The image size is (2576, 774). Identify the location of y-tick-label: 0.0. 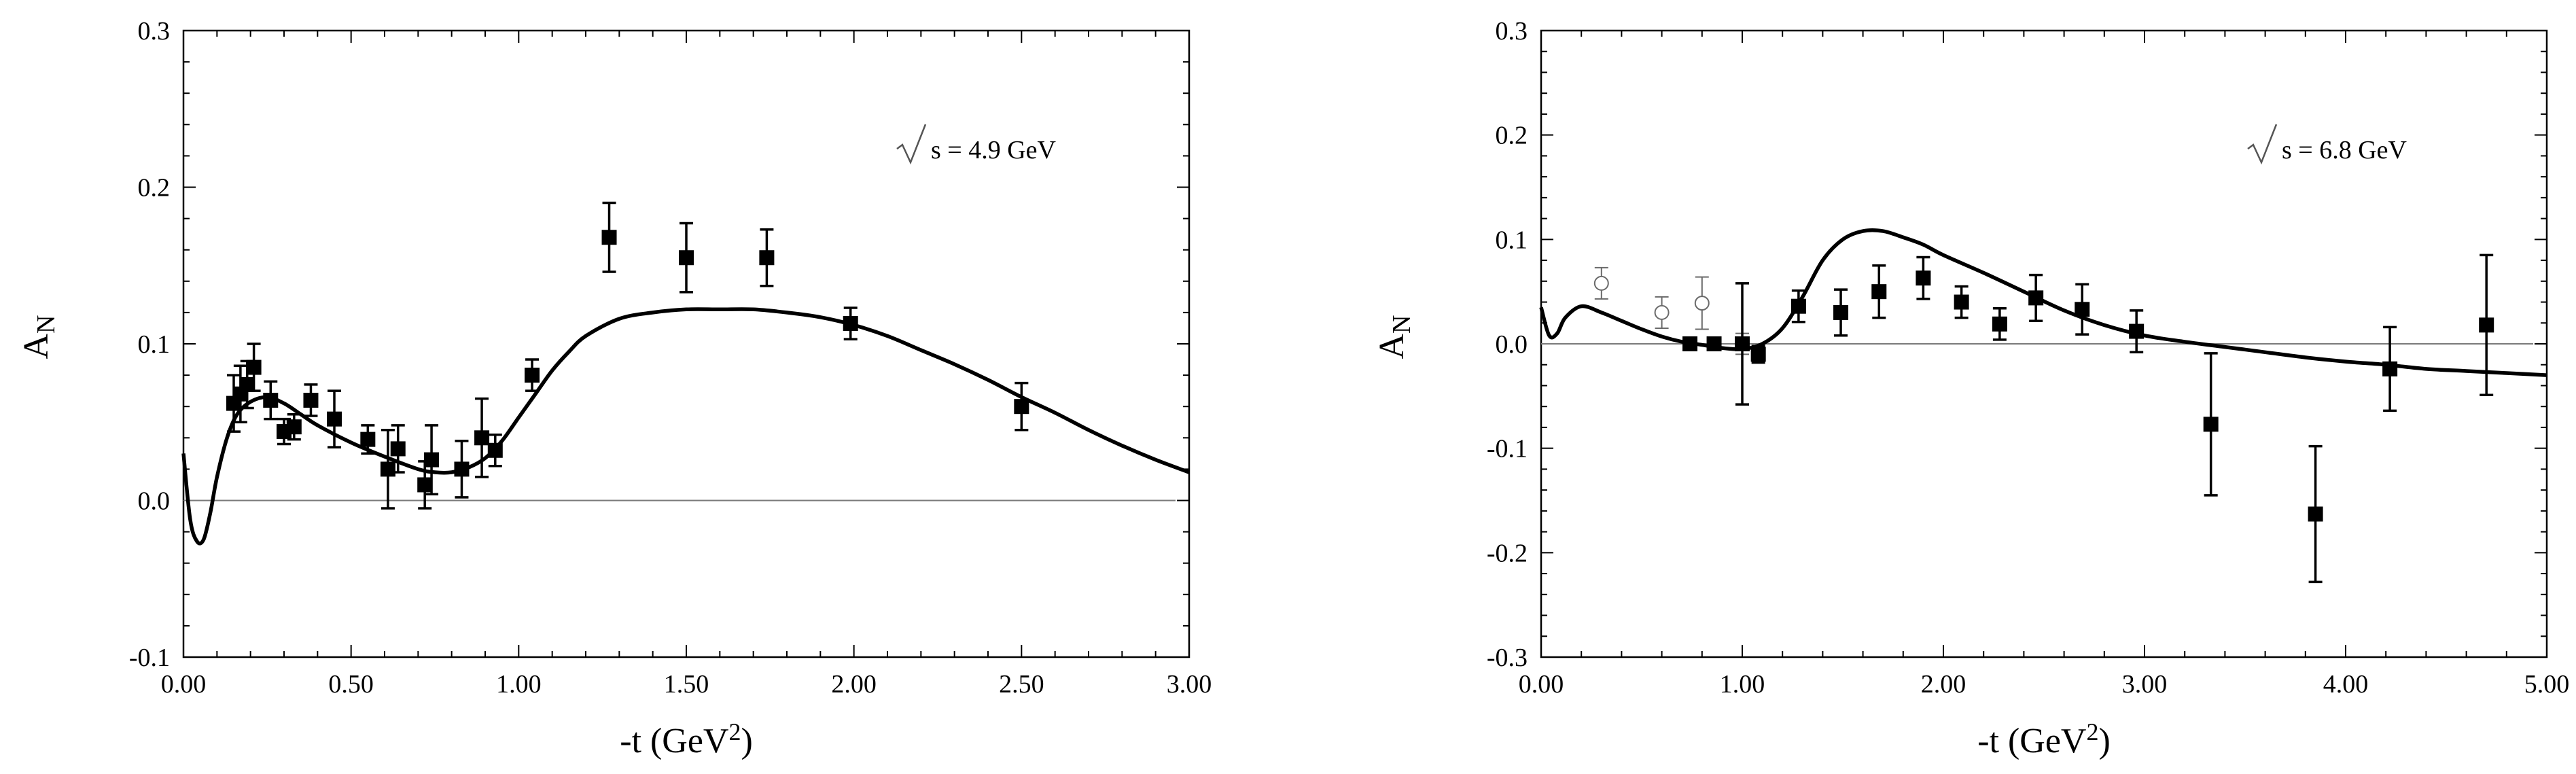
(154, 502).